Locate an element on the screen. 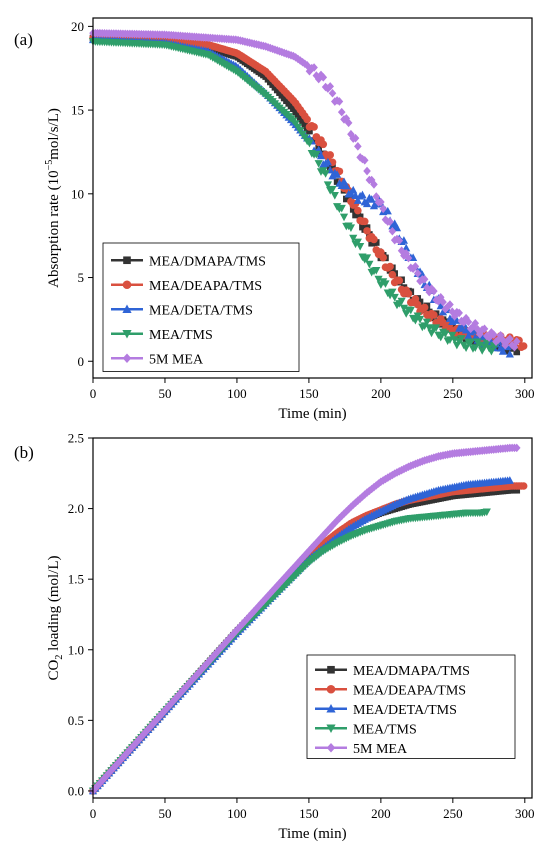 This screenshot has height=853, width=550. y-tick-label: 5 is located at coordinates (81, 277).